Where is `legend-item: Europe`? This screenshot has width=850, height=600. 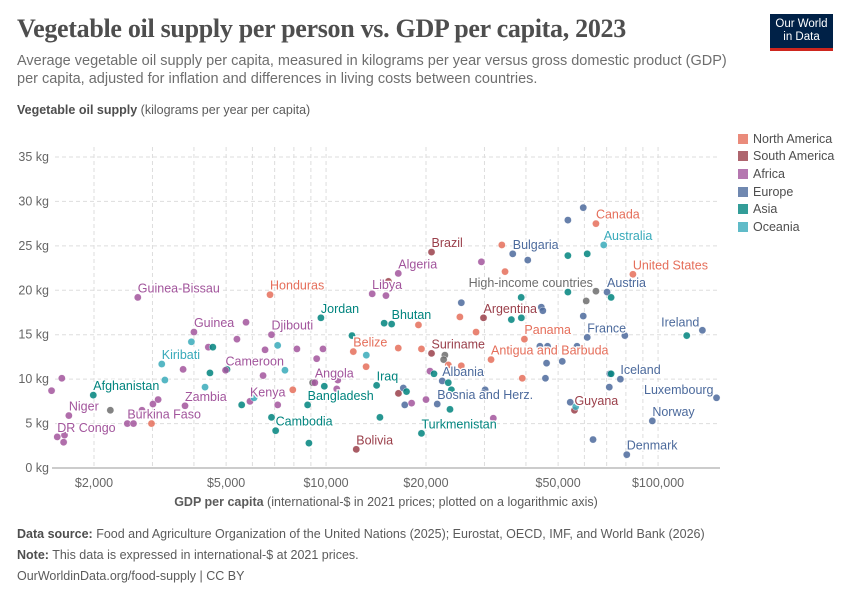
legend-item: Europe is located at coordinates (786, 192).